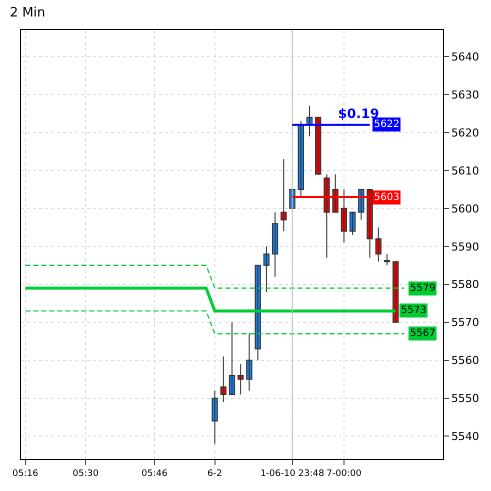  What do you see at coordinates (465, 399) in the screenshot?
I see `y-tick-label: 5550` at bounding box center [465, 399].